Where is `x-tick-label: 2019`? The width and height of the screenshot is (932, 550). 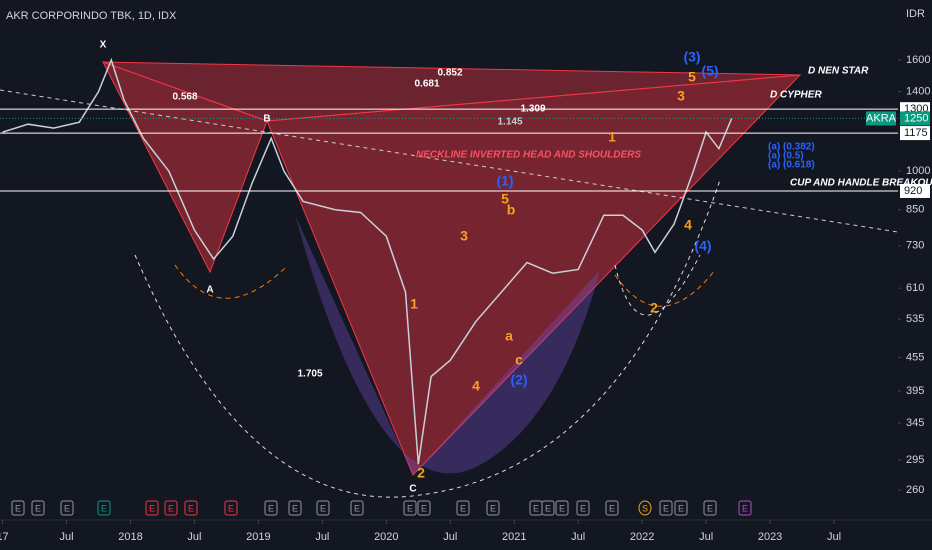 x-tick-label: 2019 is located at coordinates (258, 537).